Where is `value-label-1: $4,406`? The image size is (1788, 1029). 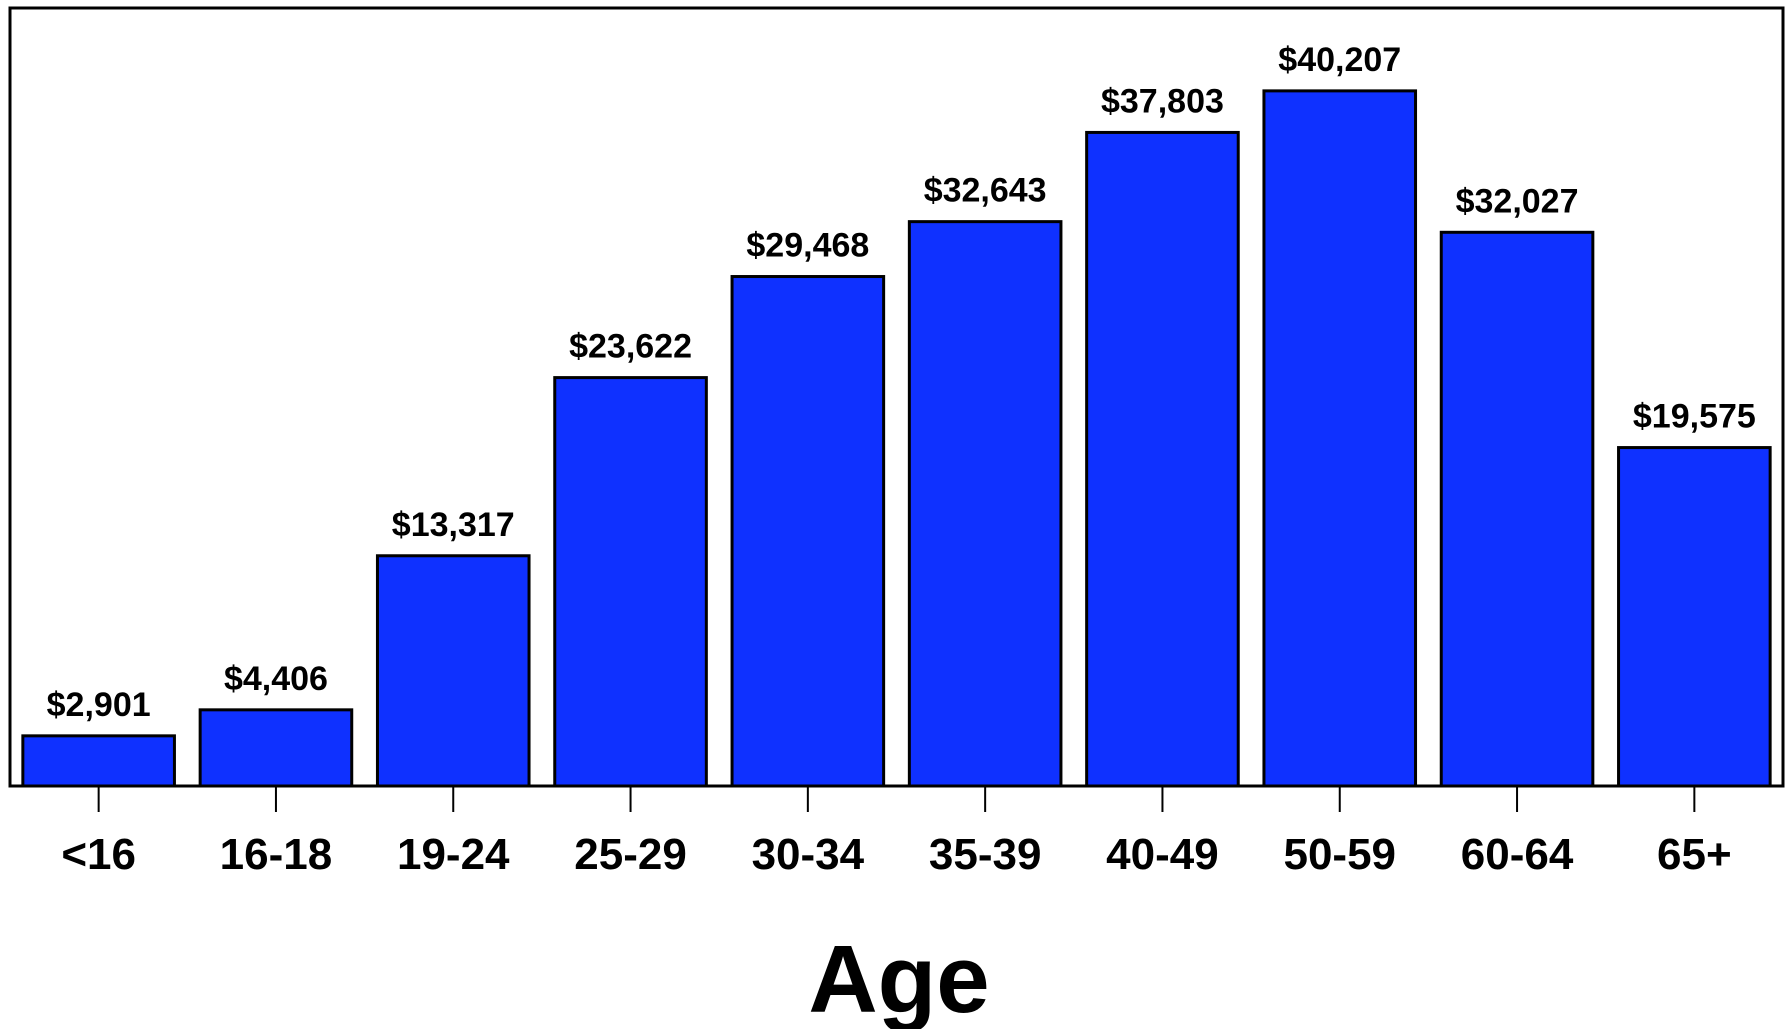
value-label-1: $4,406 is located at coordinates (276, 679).